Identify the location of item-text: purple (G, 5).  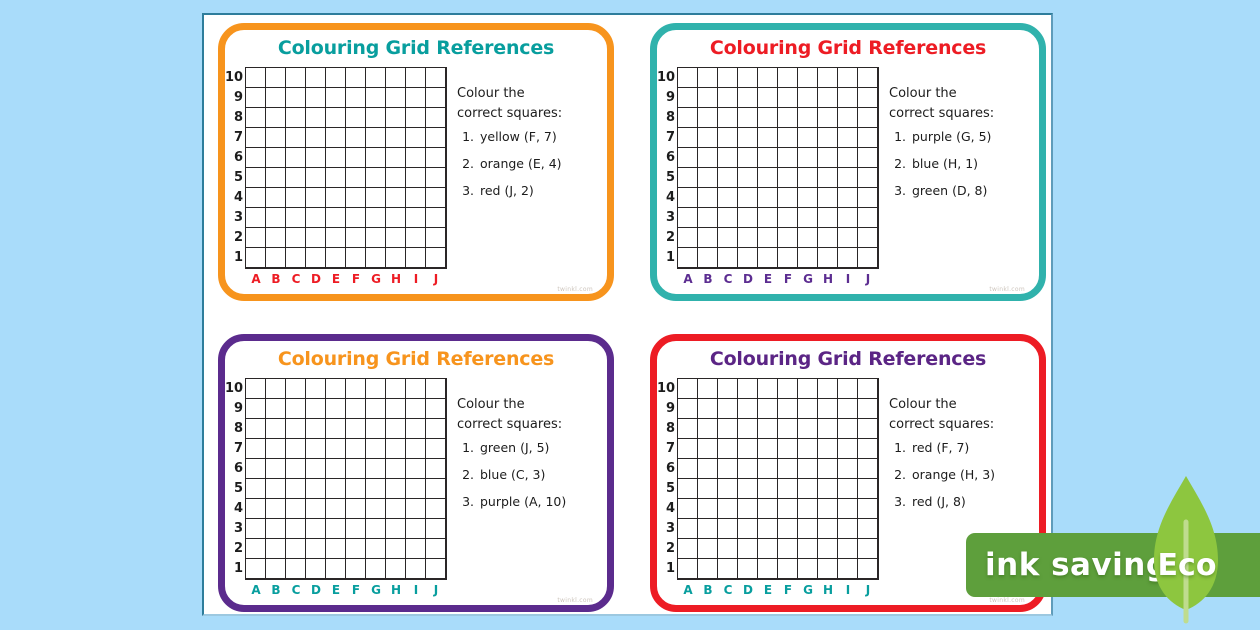
(952, 136).